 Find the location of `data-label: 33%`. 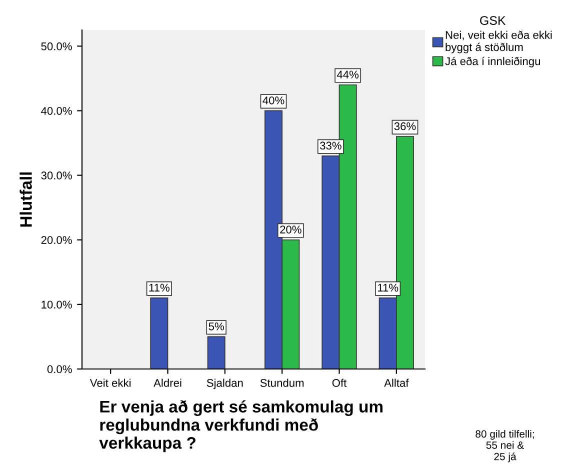

data-label: 33% is located at coordinates (331, 146).